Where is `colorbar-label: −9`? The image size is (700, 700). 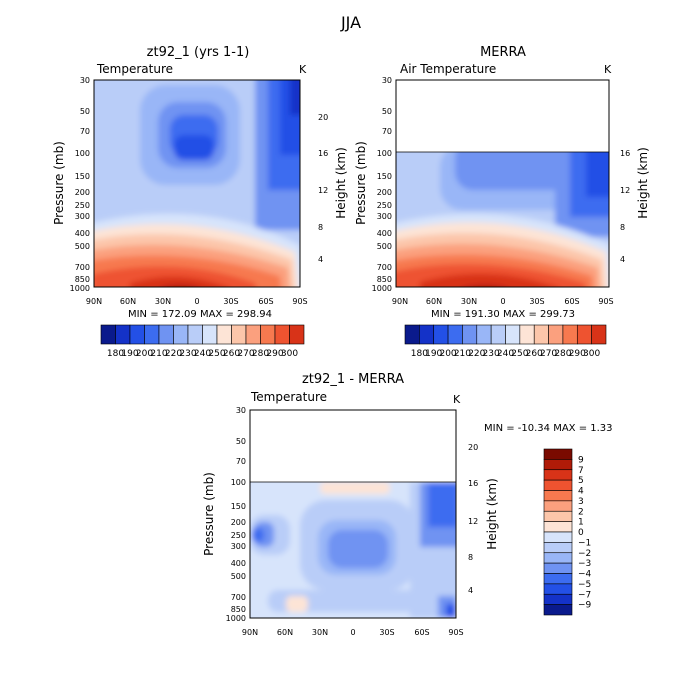
colorbar-label: −9 is located at coordinates (585, 606).